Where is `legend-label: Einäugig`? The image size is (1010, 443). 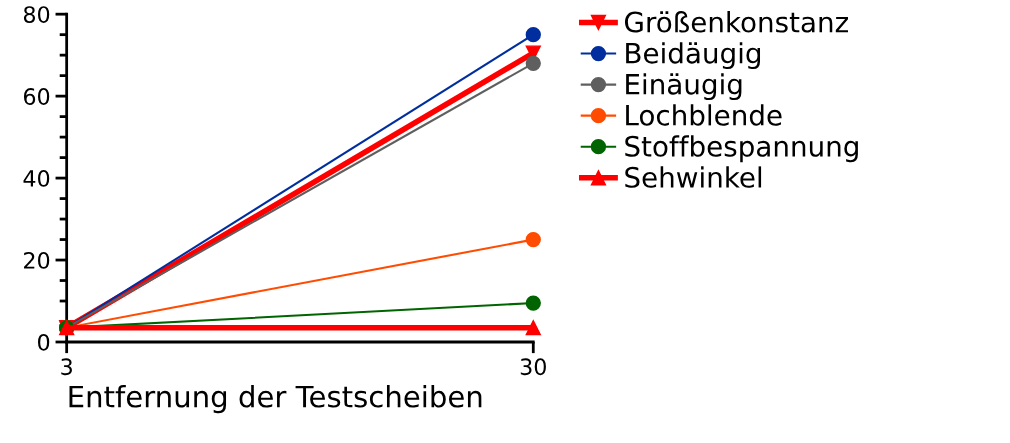
legend-label: Einäugig is located at coordinates (684, 87).